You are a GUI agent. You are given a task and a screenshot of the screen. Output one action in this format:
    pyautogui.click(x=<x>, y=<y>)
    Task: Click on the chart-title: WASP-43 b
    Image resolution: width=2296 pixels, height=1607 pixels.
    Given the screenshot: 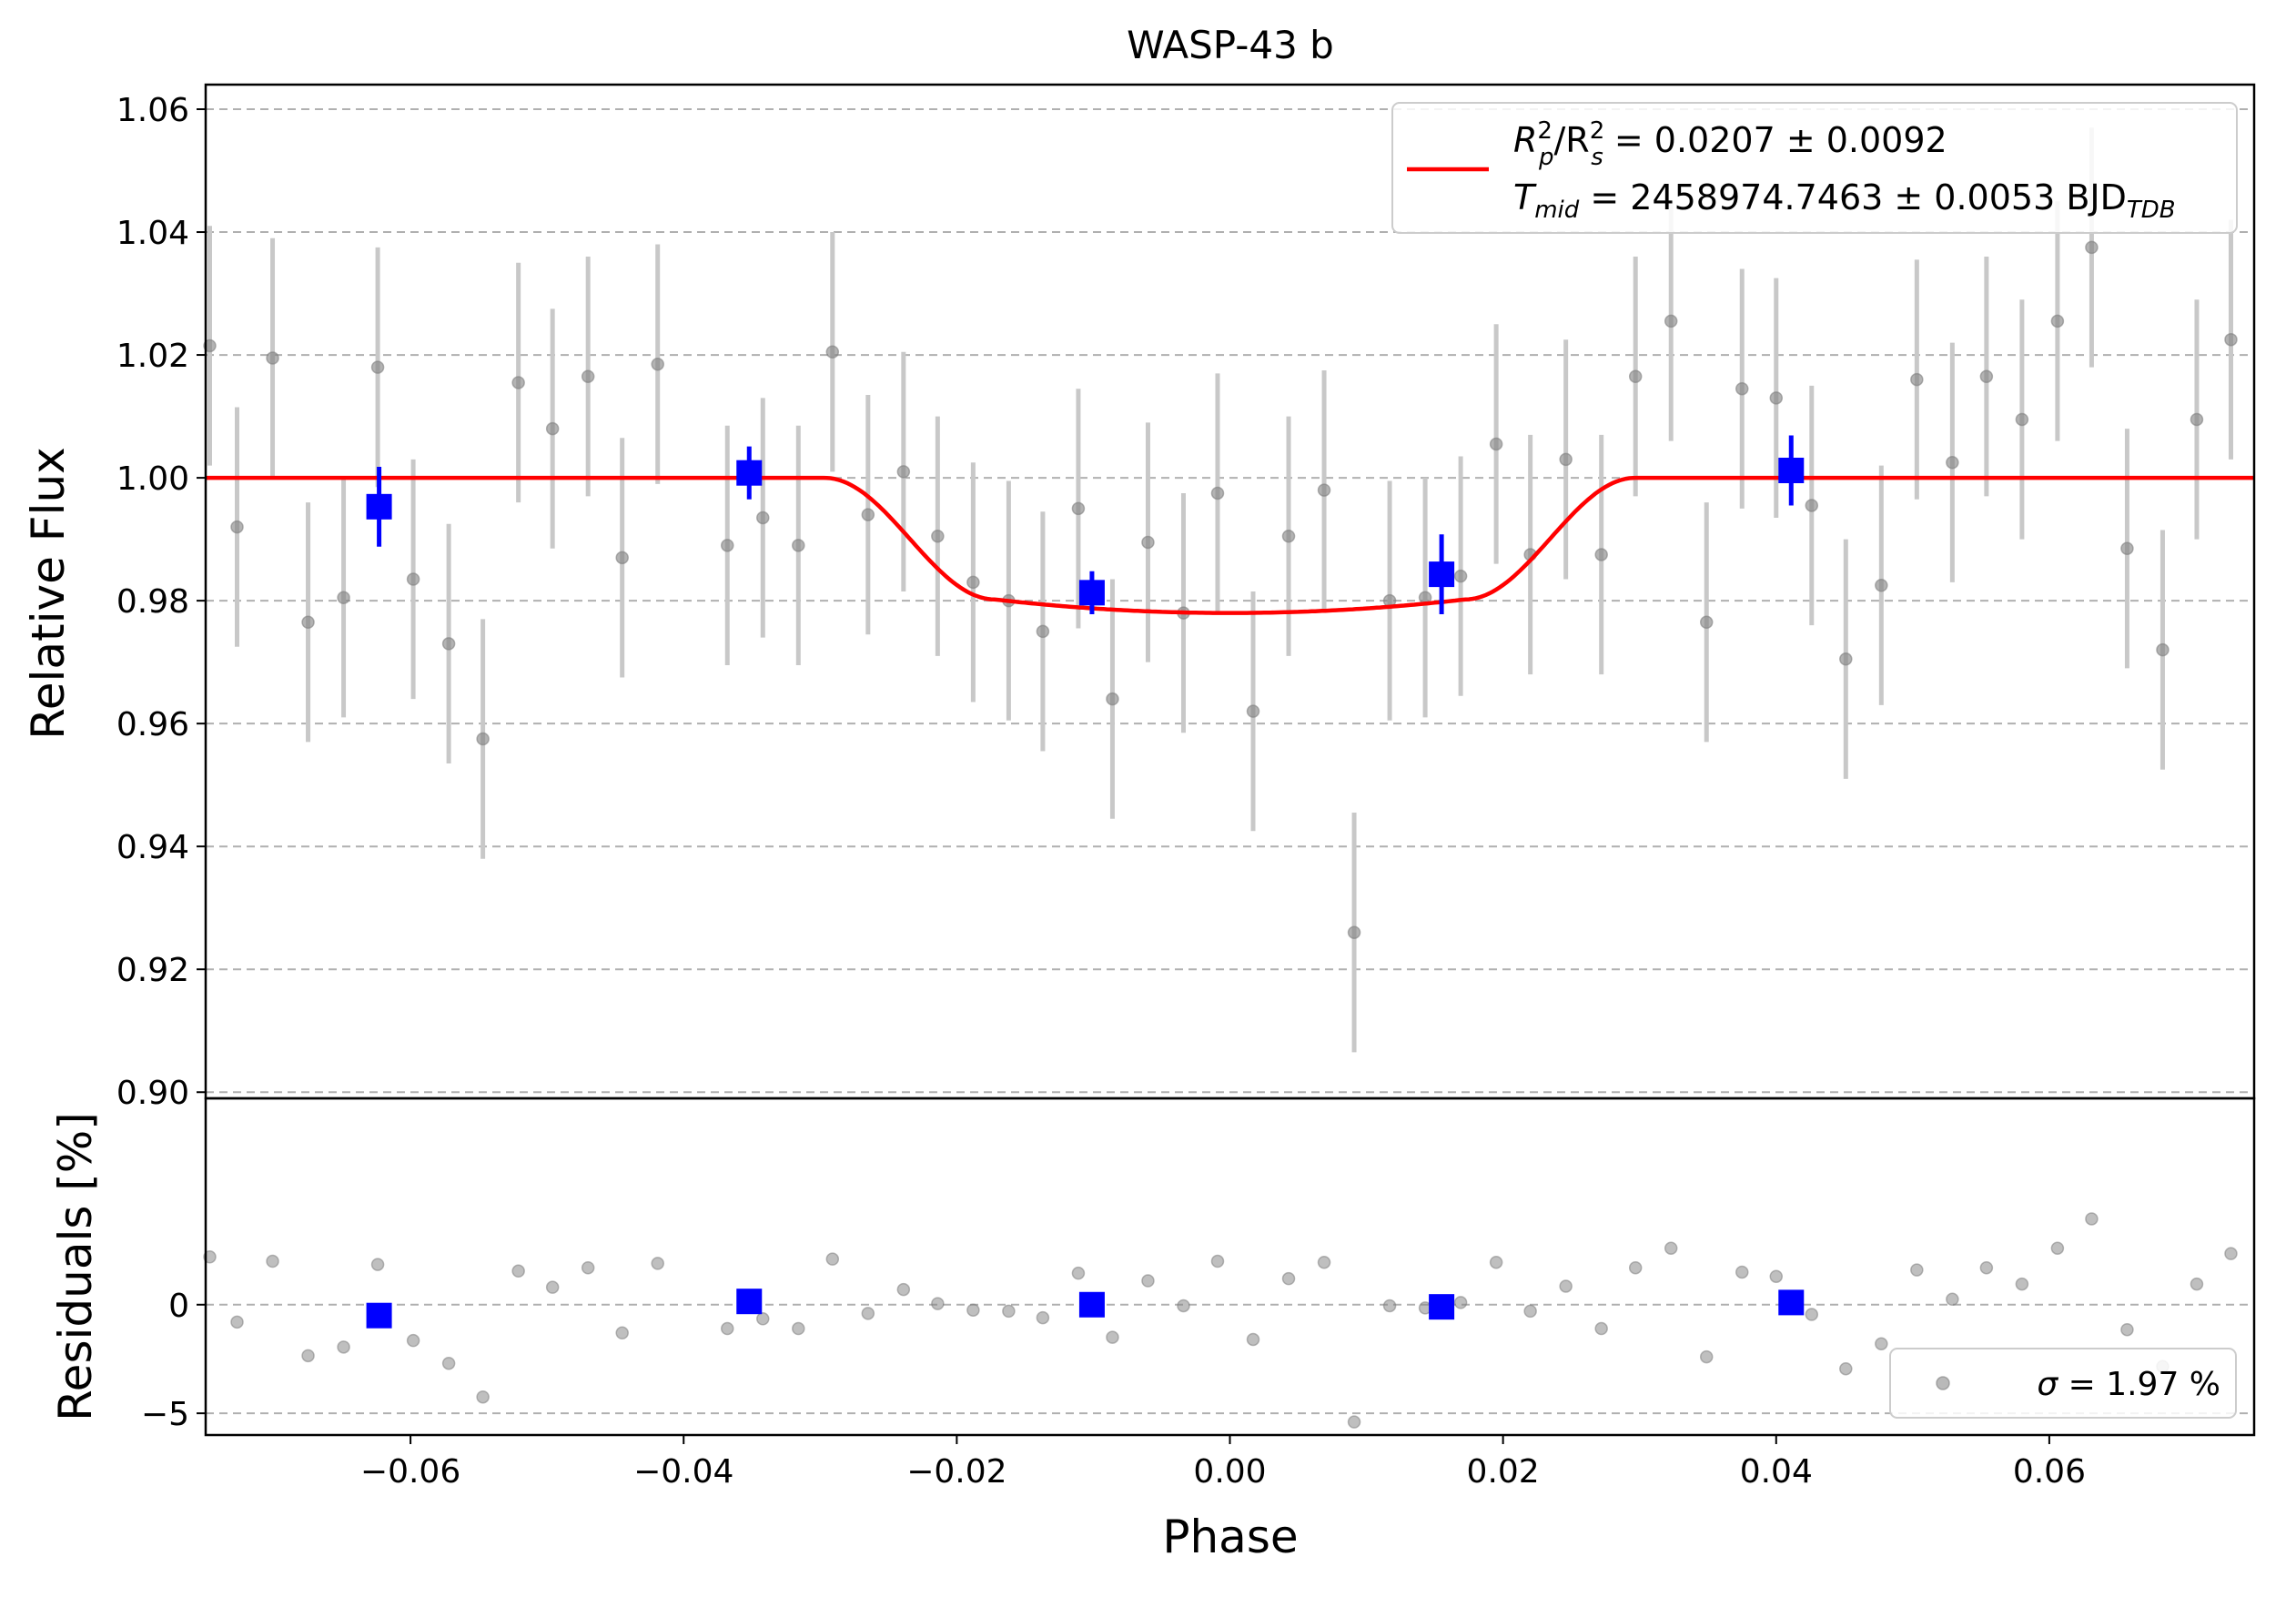 What is the action you would take?
    pyautogui.click(x=1231, y=45)
    